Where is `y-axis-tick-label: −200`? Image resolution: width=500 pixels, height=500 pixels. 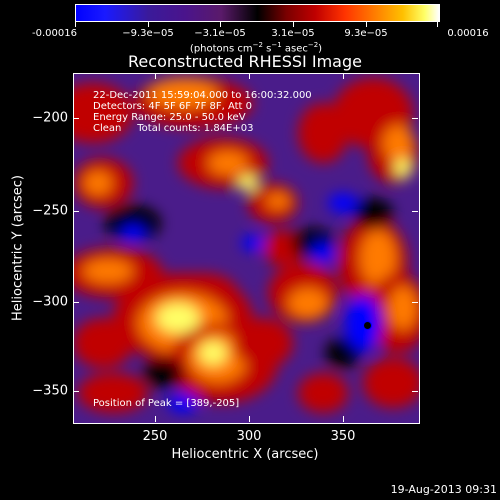 y-axis-tick-label: −200 is located at coordinates (50, 118).